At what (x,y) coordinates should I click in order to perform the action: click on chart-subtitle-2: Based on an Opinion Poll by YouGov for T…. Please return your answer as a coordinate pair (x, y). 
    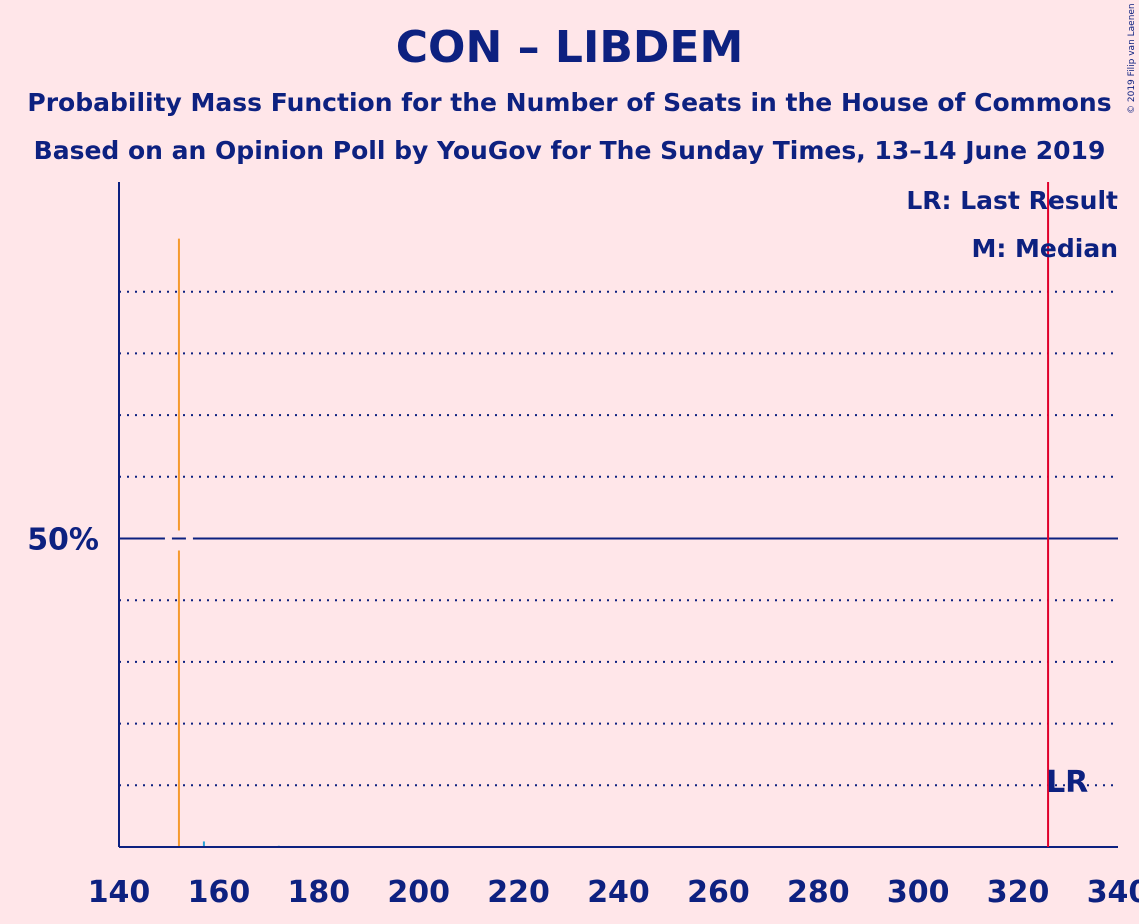
    Looking at the image, I should click on (569, 150).